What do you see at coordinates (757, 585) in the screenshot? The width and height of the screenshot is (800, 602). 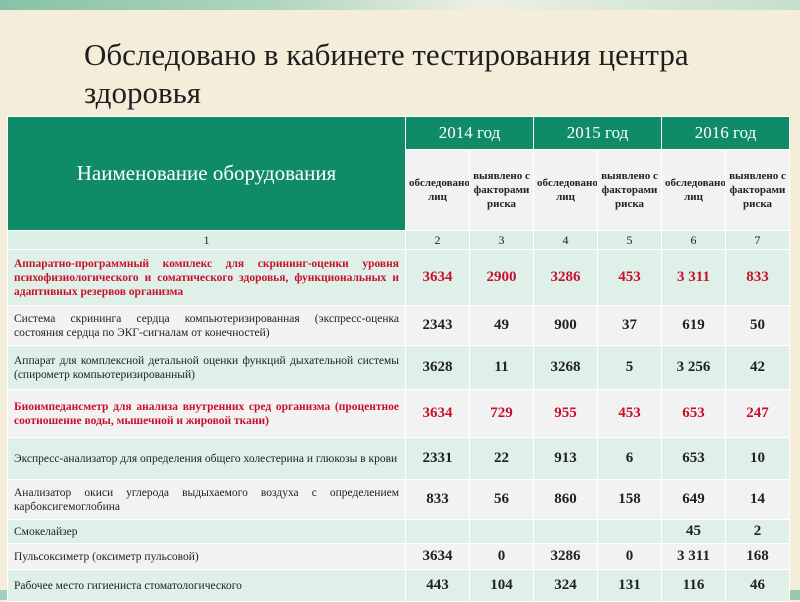 I see `value-cell: 46` at bounding box center [757, 585].